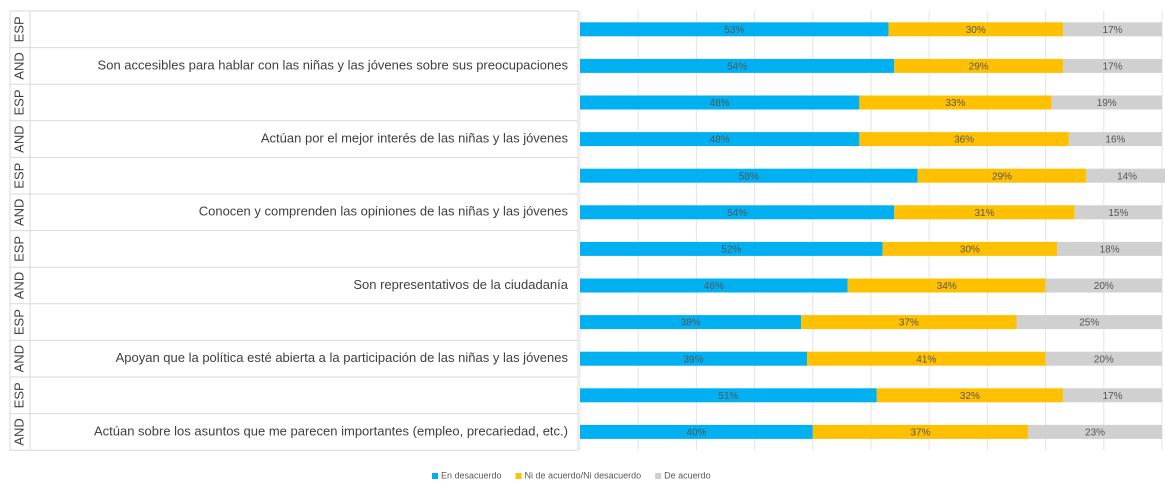  I want to click on value-label: 18%, so click(1110, 250).